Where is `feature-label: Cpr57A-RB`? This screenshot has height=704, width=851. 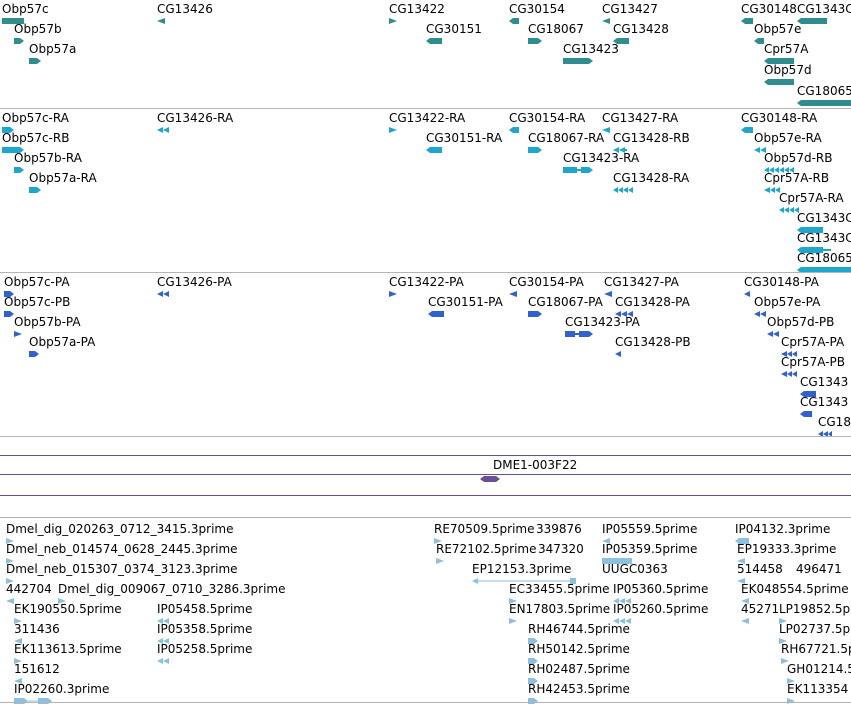
feature-label: Cpr57A-RB is located at coordinates (797, 178).